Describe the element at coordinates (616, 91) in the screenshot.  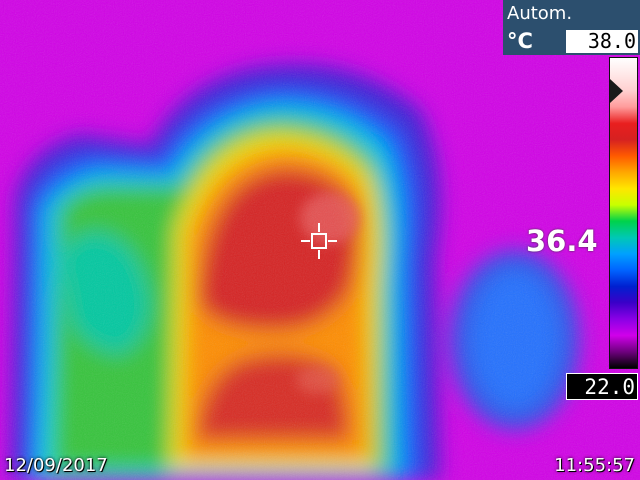
I see `scale-marker-icon` at that location.